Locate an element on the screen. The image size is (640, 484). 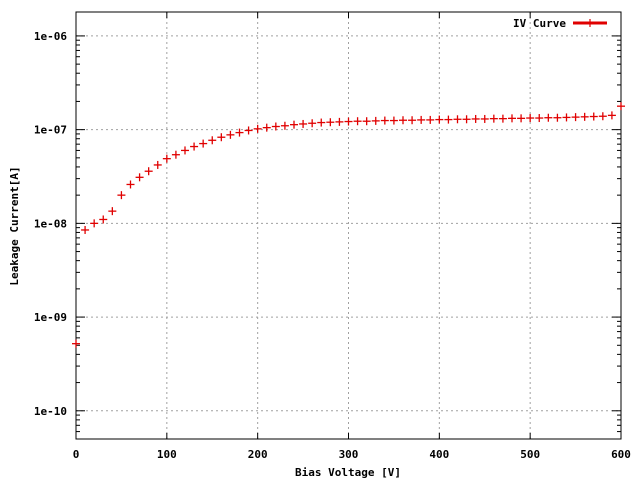
y-tick-labels: 1e-10 1e-09 1e-08 1e-07 1e-06 is located at coordinates (50, 224).